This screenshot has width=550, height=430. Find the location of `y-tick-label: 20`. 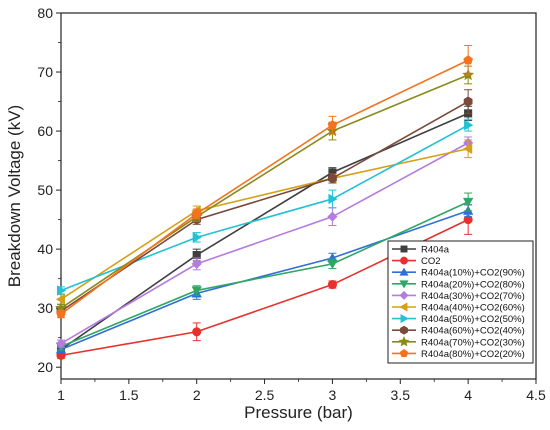

y-tick-label: 20 is located at coordinates (45, 367).